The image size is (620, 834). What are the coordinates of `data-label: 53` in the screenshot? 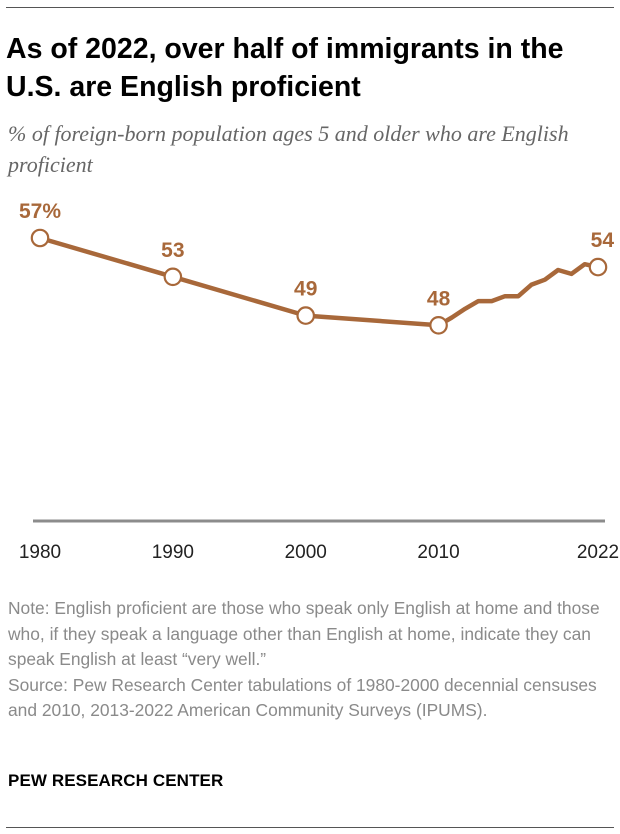 It's located at (172, 250).